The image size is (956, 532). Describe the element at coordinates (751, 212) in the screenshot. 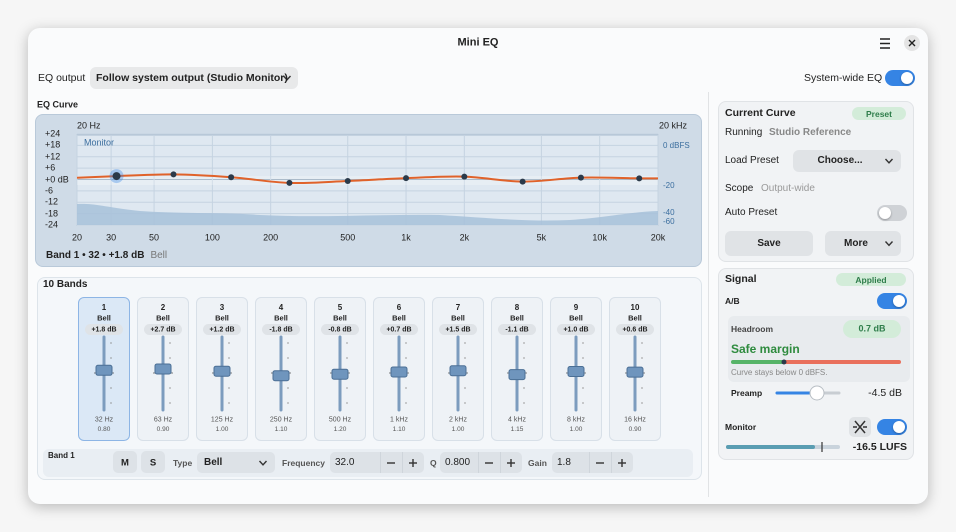

I see `label: Auto Preset` at that location.